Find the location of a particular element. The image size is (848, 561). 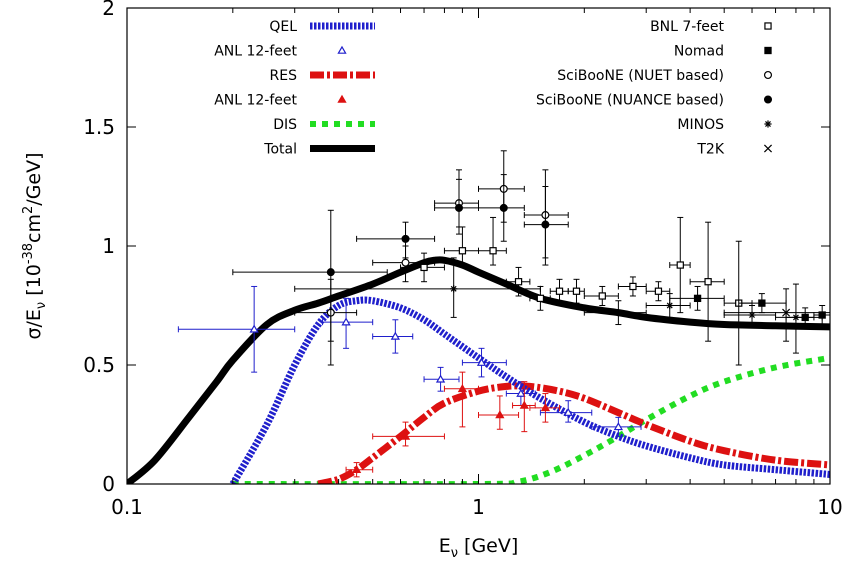

legend-label: QEL is located at coordinates (283, 27).